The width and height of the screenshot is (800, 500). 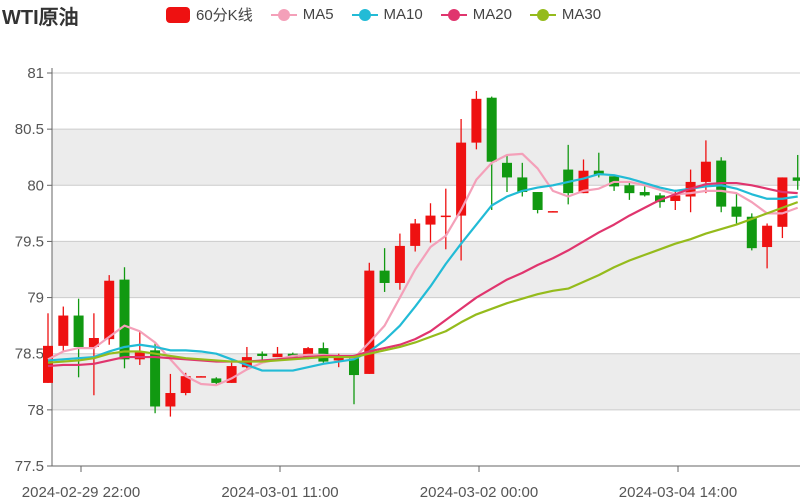 I want to click on legend-item-ma30: MA30, so click(x=565, y=14).